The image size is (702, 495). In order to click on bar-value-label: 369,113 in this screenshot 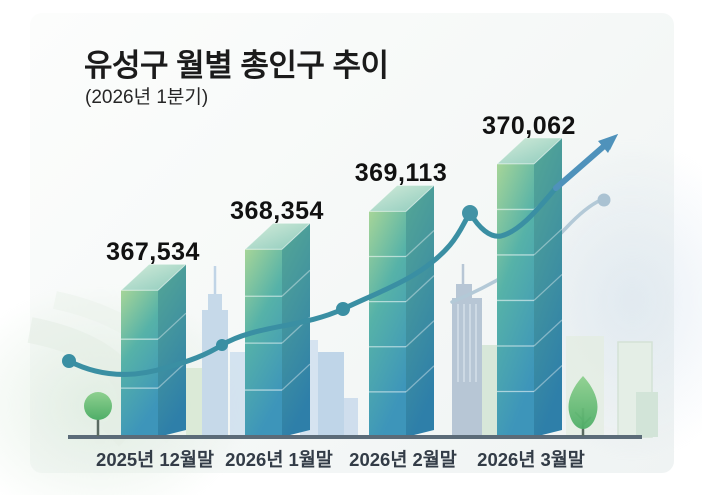, I will do `click(401, 173)`.